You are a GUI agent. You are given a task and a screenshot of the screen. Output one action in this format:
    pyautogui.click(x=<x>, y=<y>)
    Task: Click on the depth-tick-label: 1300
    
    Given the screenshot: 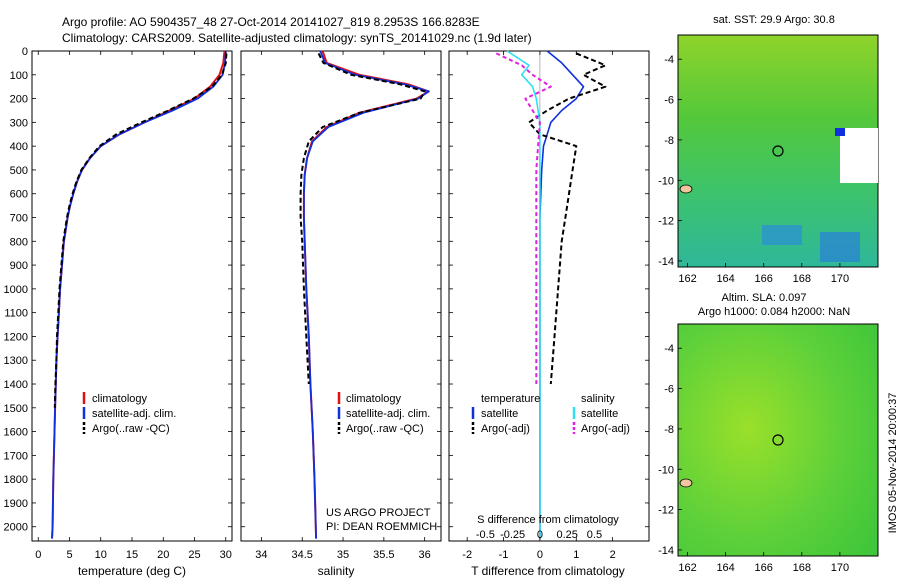 What is the action you would take?
    pyautogui.click(x=16, y=361)
    